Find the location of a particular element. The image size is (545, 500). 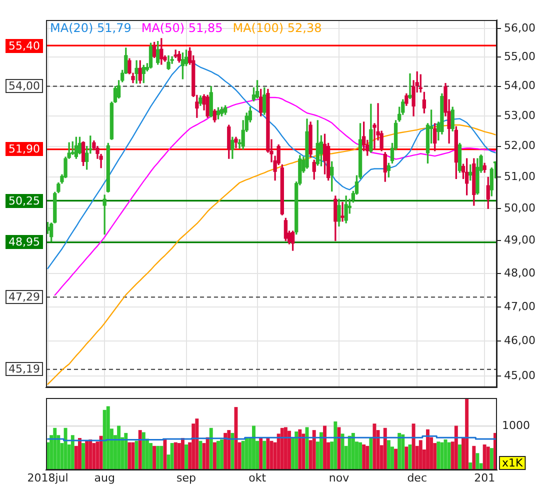

x-tick-label: 201 is located at coordinates (485, 477).